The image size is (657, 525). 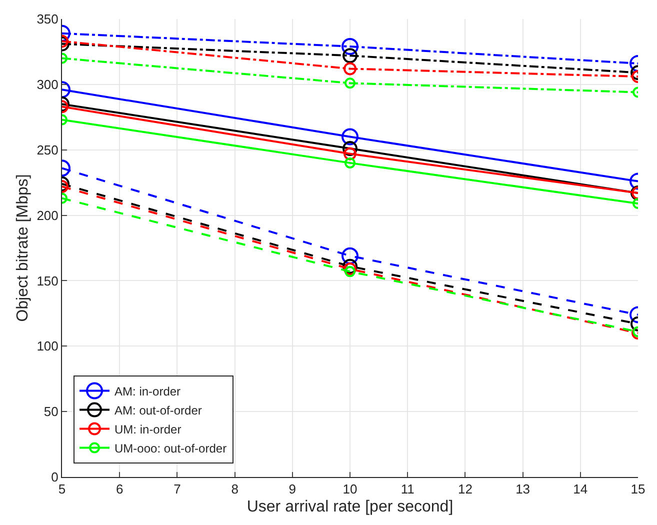 I want to click on x-tick-label: 10, so click(x=350, y=489).